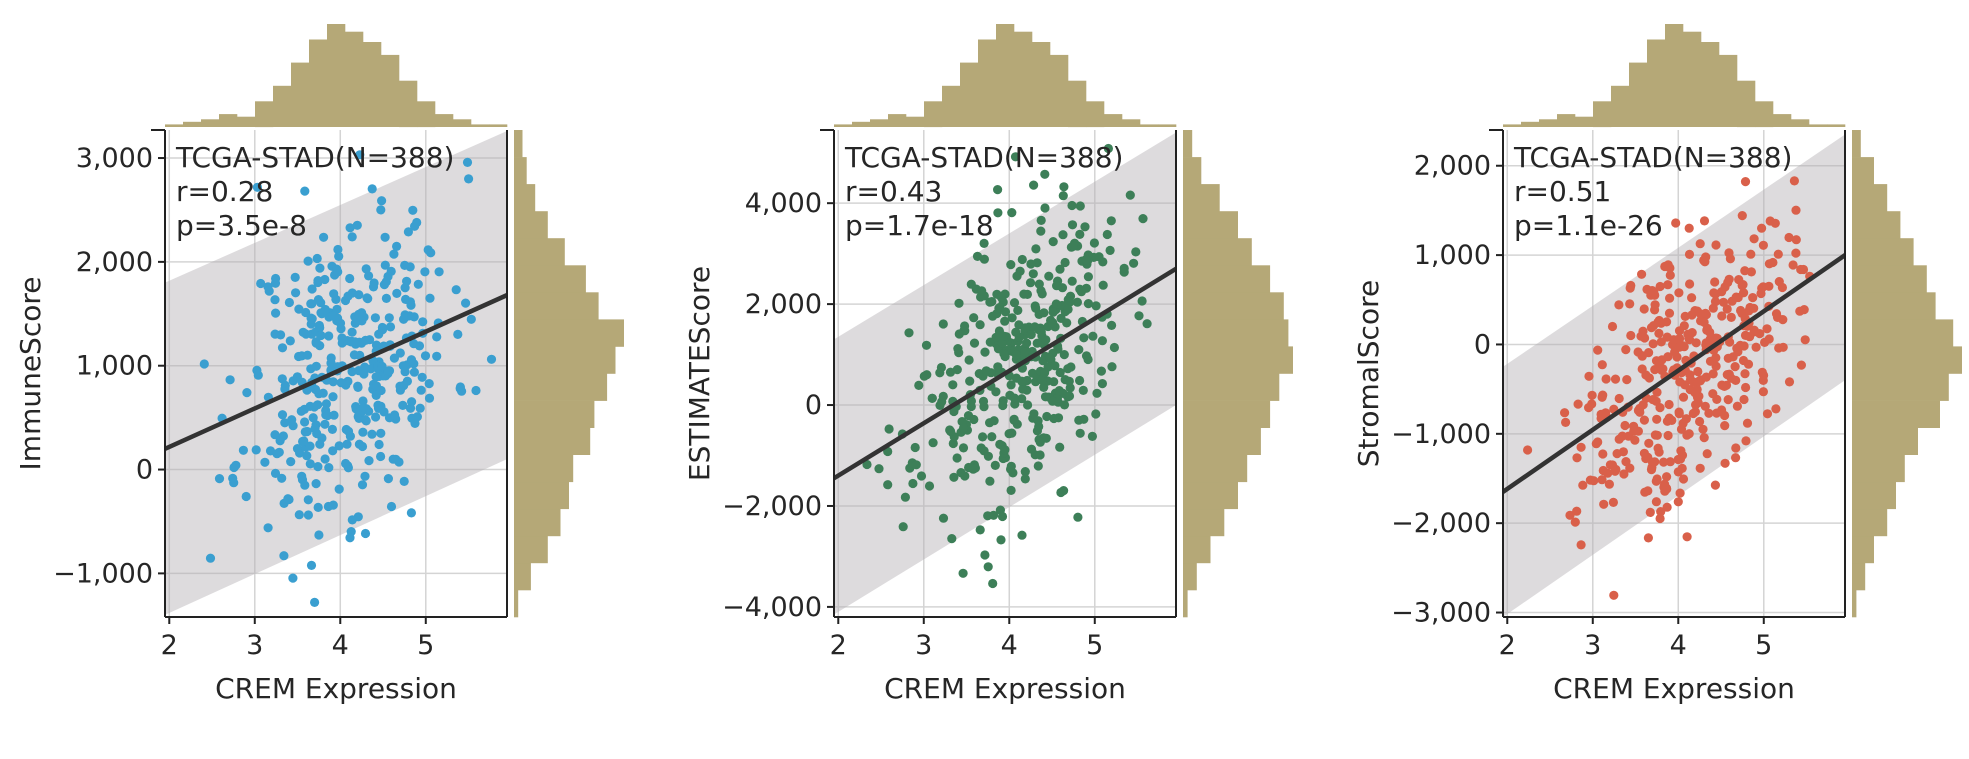 This screenshot has height=759, width=1969. Describe the element at coordinates (783, 203) in the screenshot. I see `y-tick-label: 4,000` at that location.